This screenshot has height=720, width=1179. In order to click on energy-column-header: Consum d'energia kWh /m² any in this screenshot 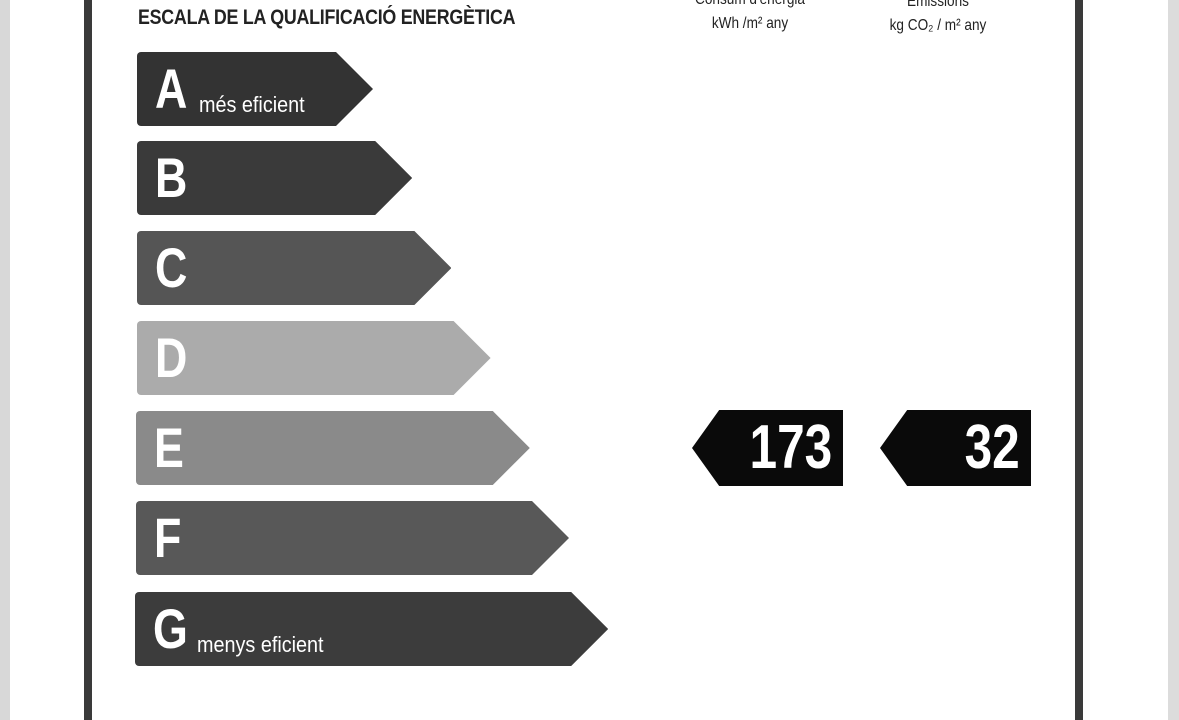, I will do `click(750, 18)`.